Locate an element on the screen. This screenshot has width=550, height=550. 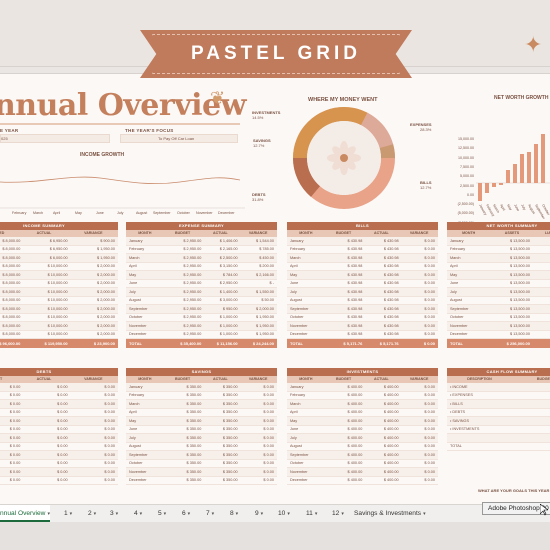
table-row: February $ 400.00 $ 400.00 $ 0.00 is located at coordinates (362, 396).